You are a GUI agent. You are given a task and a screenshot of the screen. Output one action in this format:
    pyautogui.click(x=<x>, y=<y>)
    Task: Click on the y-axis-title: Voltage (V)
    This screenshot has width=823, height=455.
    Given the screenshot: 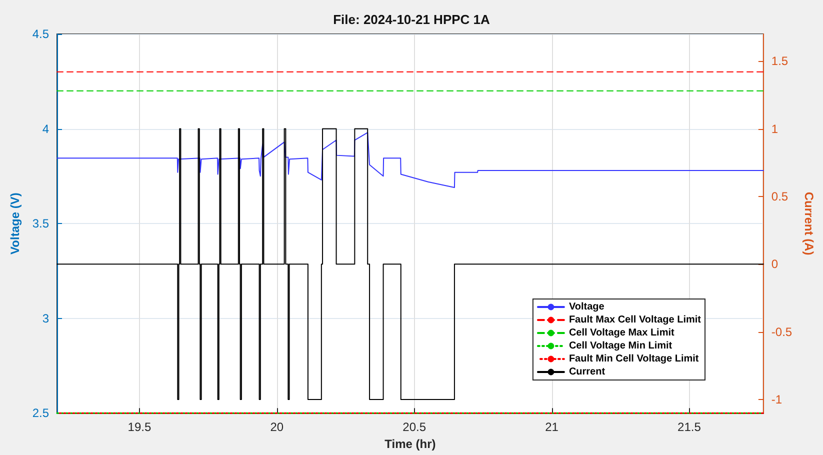 What is the action you would take?
    pyautogui.click(x=15, y=223)
    